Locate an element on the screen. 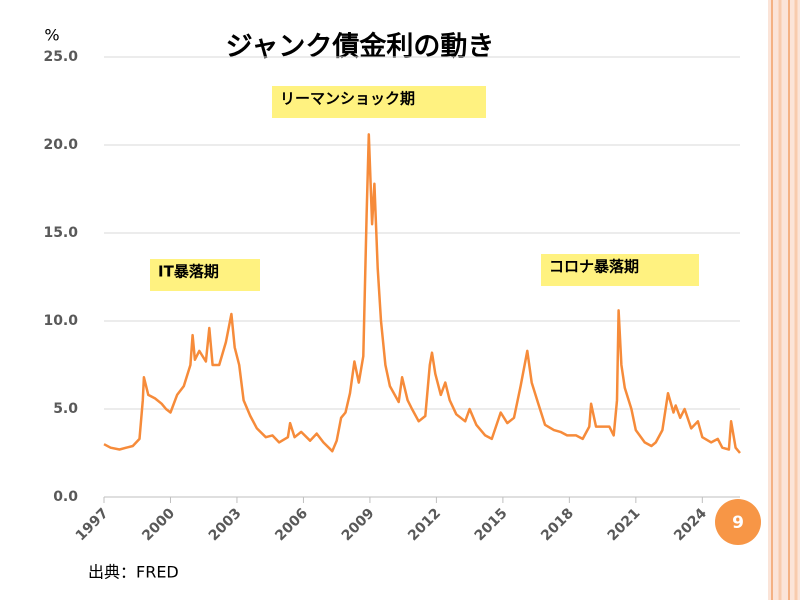 The height and width of the screenshot is (600, 800). source-note: 出典：FRED is located at coordinates (133, 572).